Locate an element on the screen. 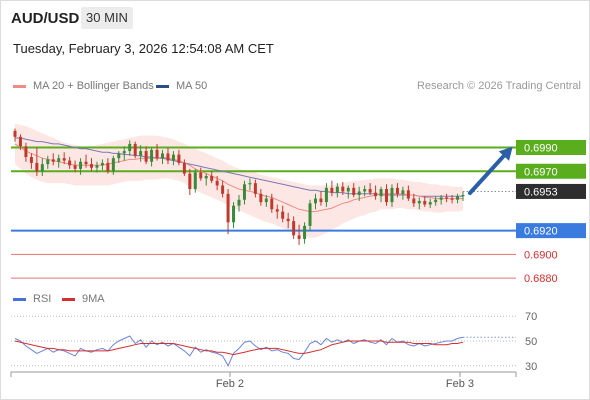  rsi-tick-30: 30 is located at coordinates (531, 367).